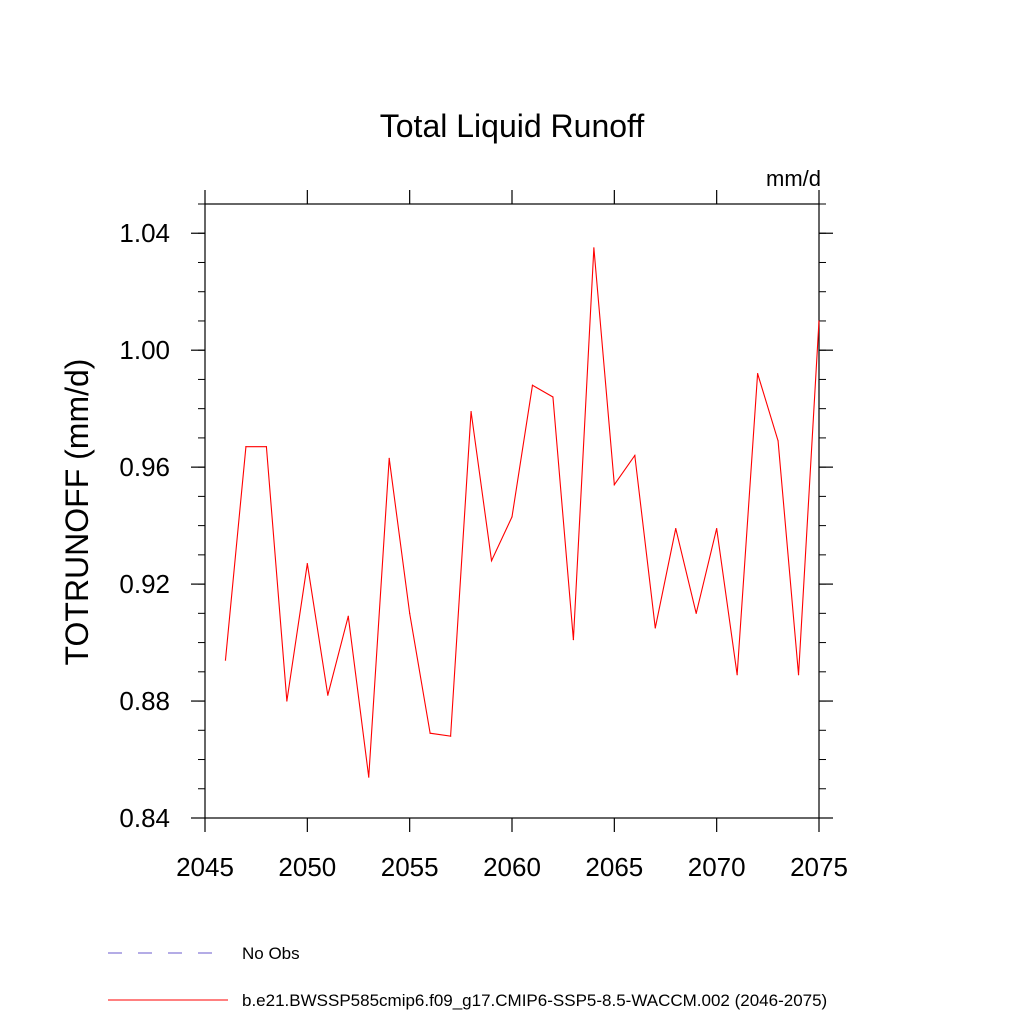 The image size is (1024, 1024). What do you see at coordinates (410, 867) in the screenshot?
I see `x-tick-label: 2055` at bounding box center [410, 867].